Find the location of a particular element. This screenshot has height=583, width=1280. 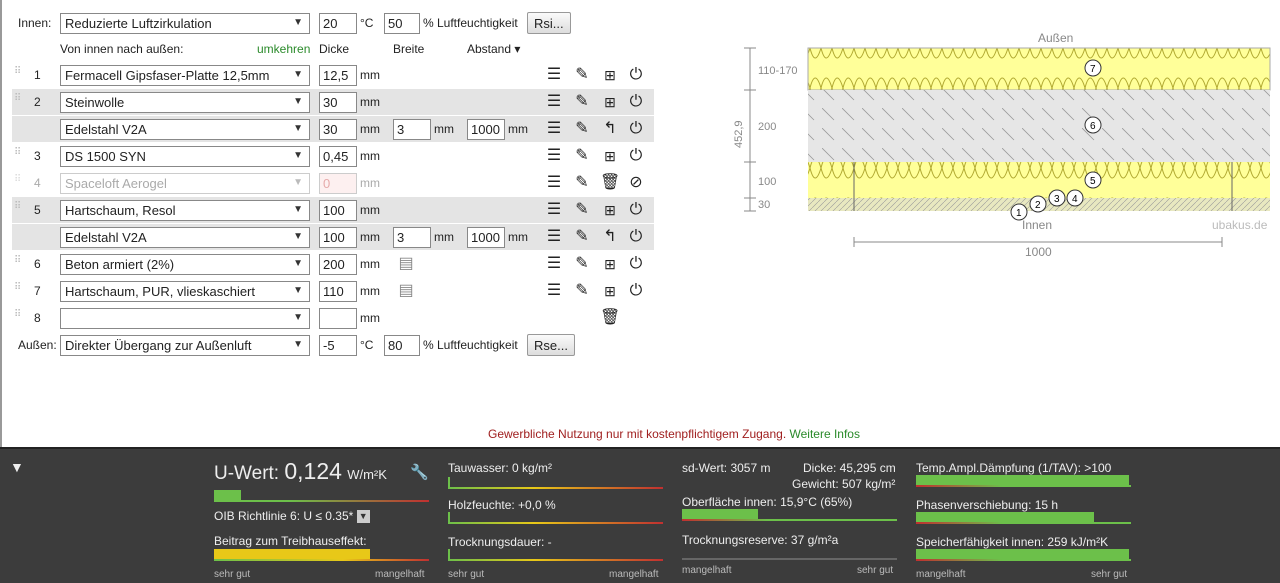

wrench-icon: 🔧 is located at coordinates (419, 472).